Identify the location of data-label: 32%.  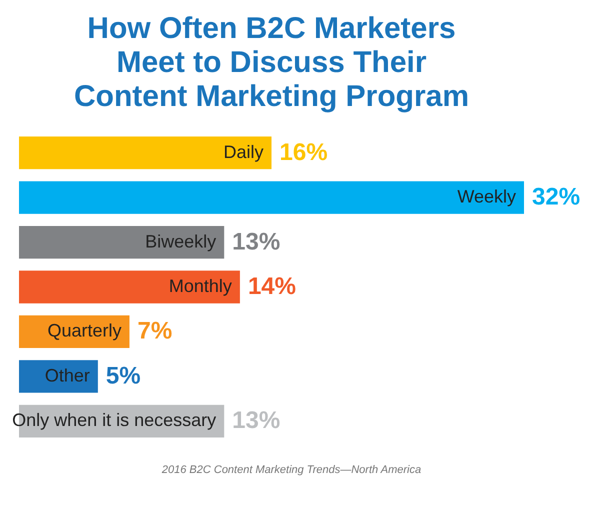
(556, 197).